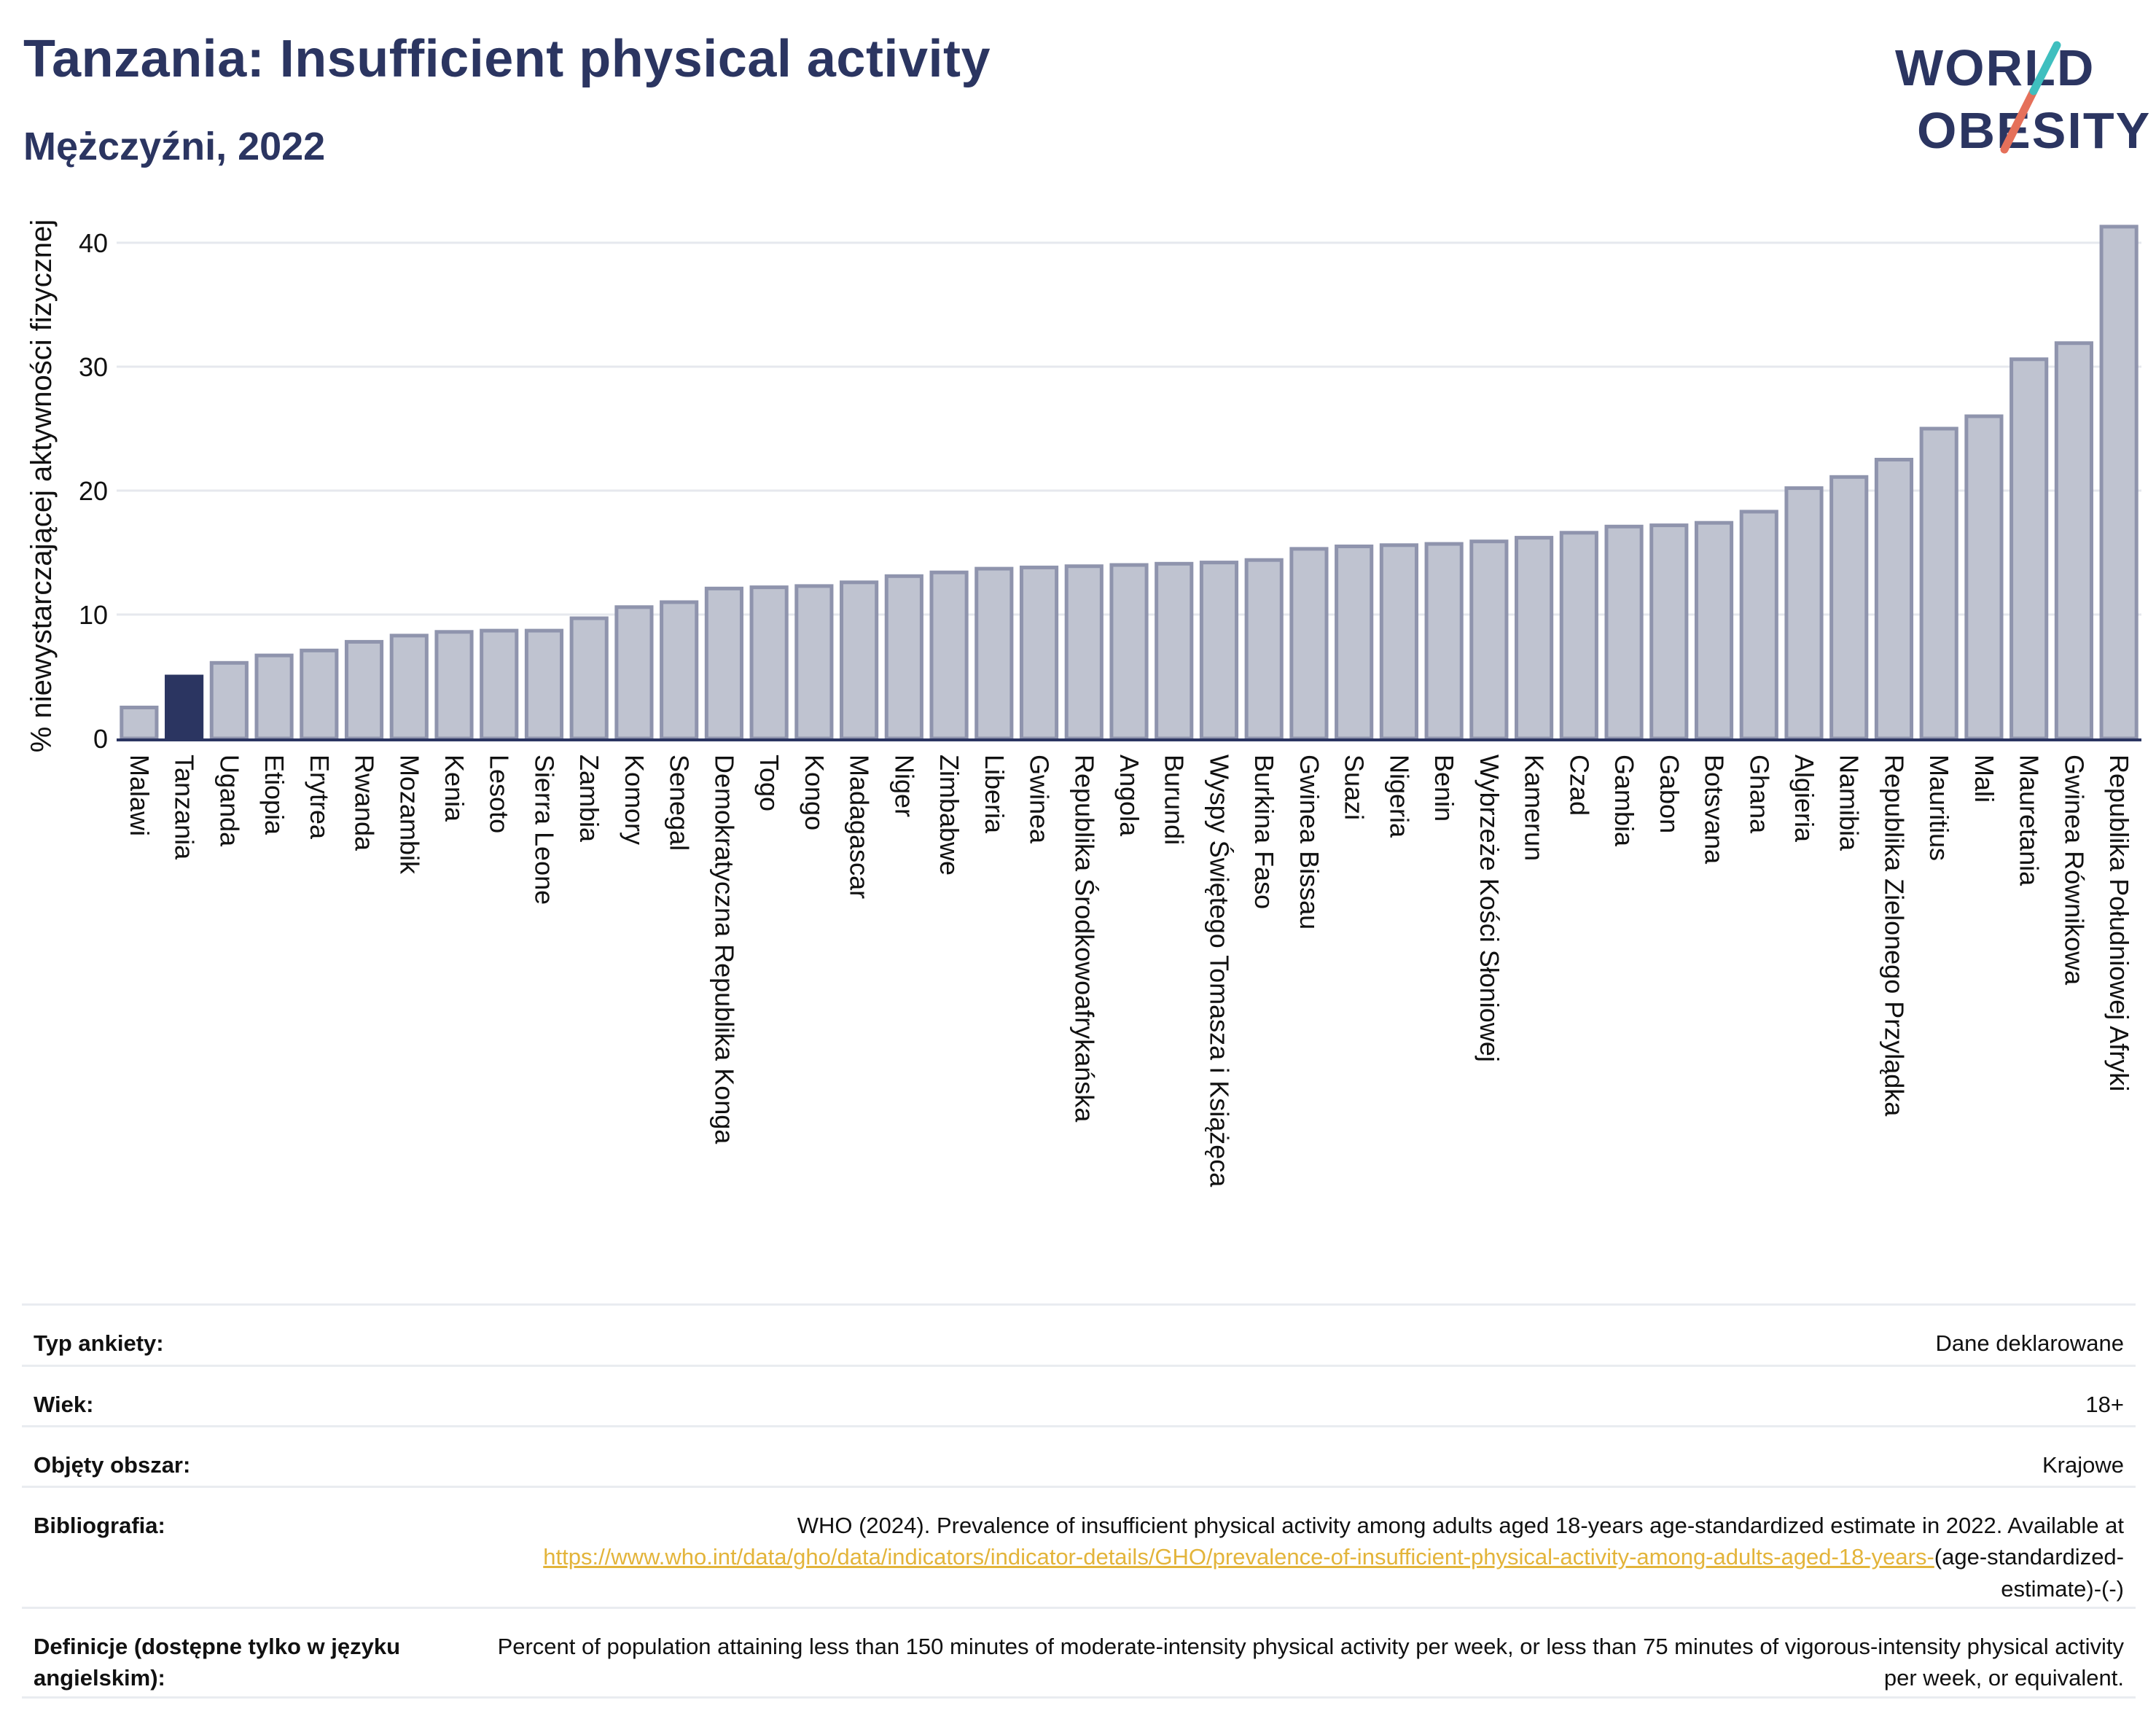 The height and width of the screenshot is (1735, 2156). What do you see at coordinates (2119, 923) in the screenshot?
I see `x-tick-label: Republika Południowej Afryki` at bounding box center [2119, 923].